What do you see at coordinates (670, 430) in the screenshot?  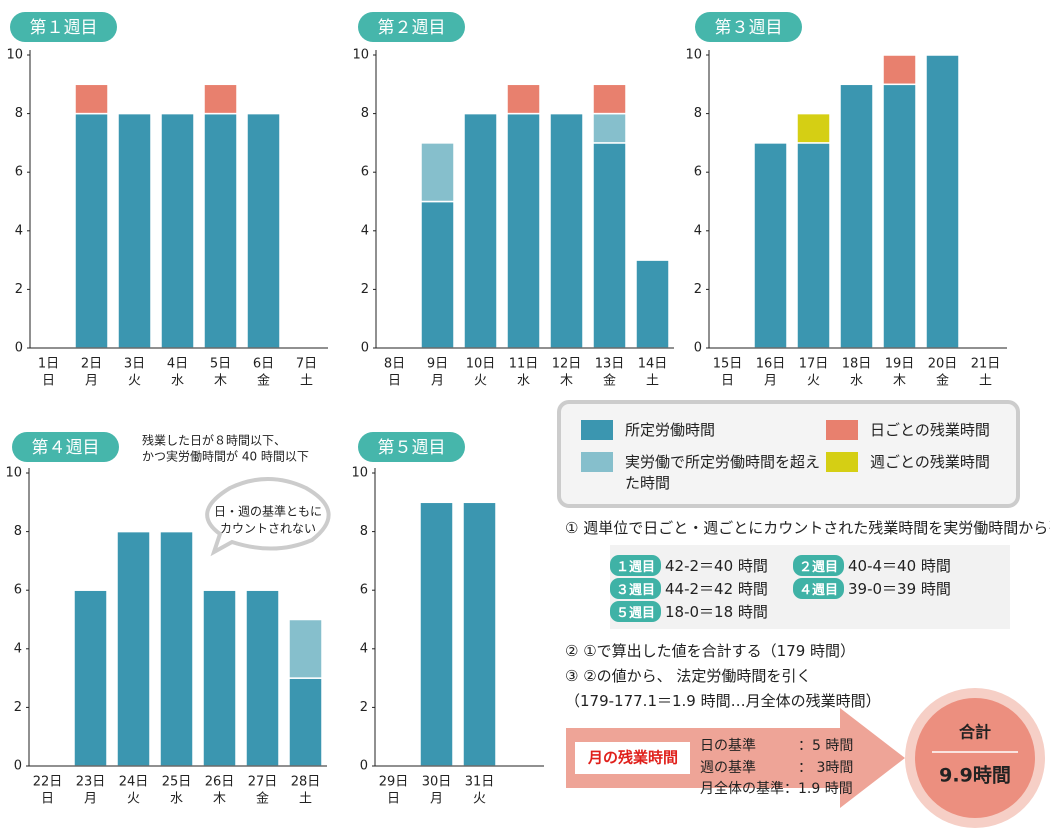 I see `legend-label: 所定労働時間` at bounding box center [670, 430].